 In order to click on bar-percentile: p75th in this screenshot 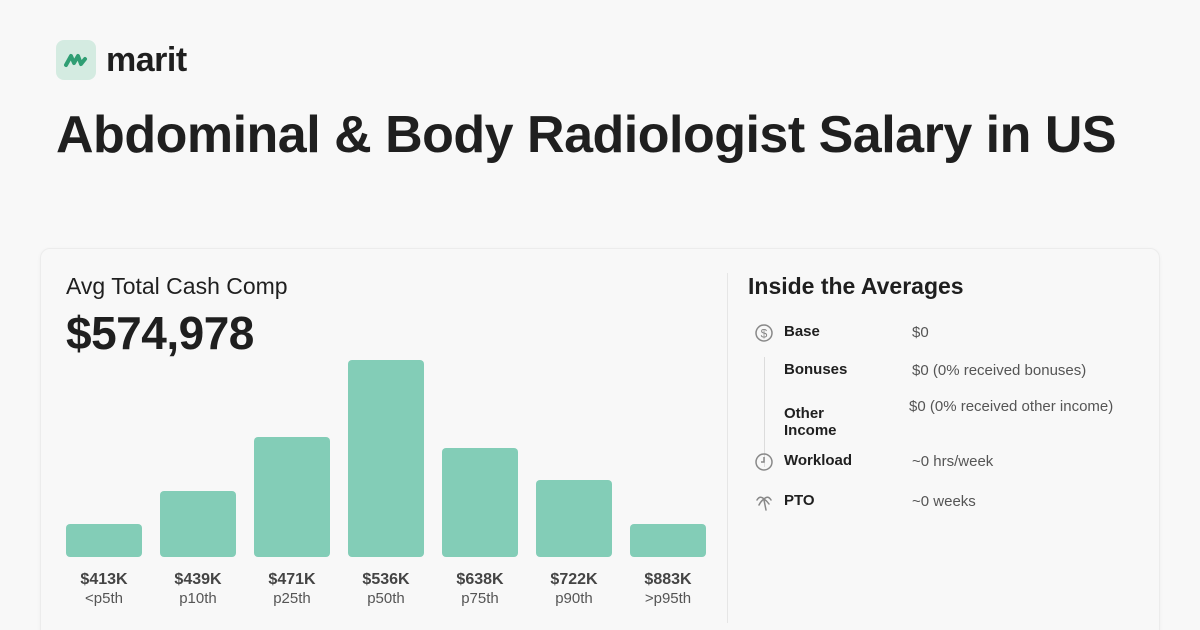, I will do `click(480, 598)`.